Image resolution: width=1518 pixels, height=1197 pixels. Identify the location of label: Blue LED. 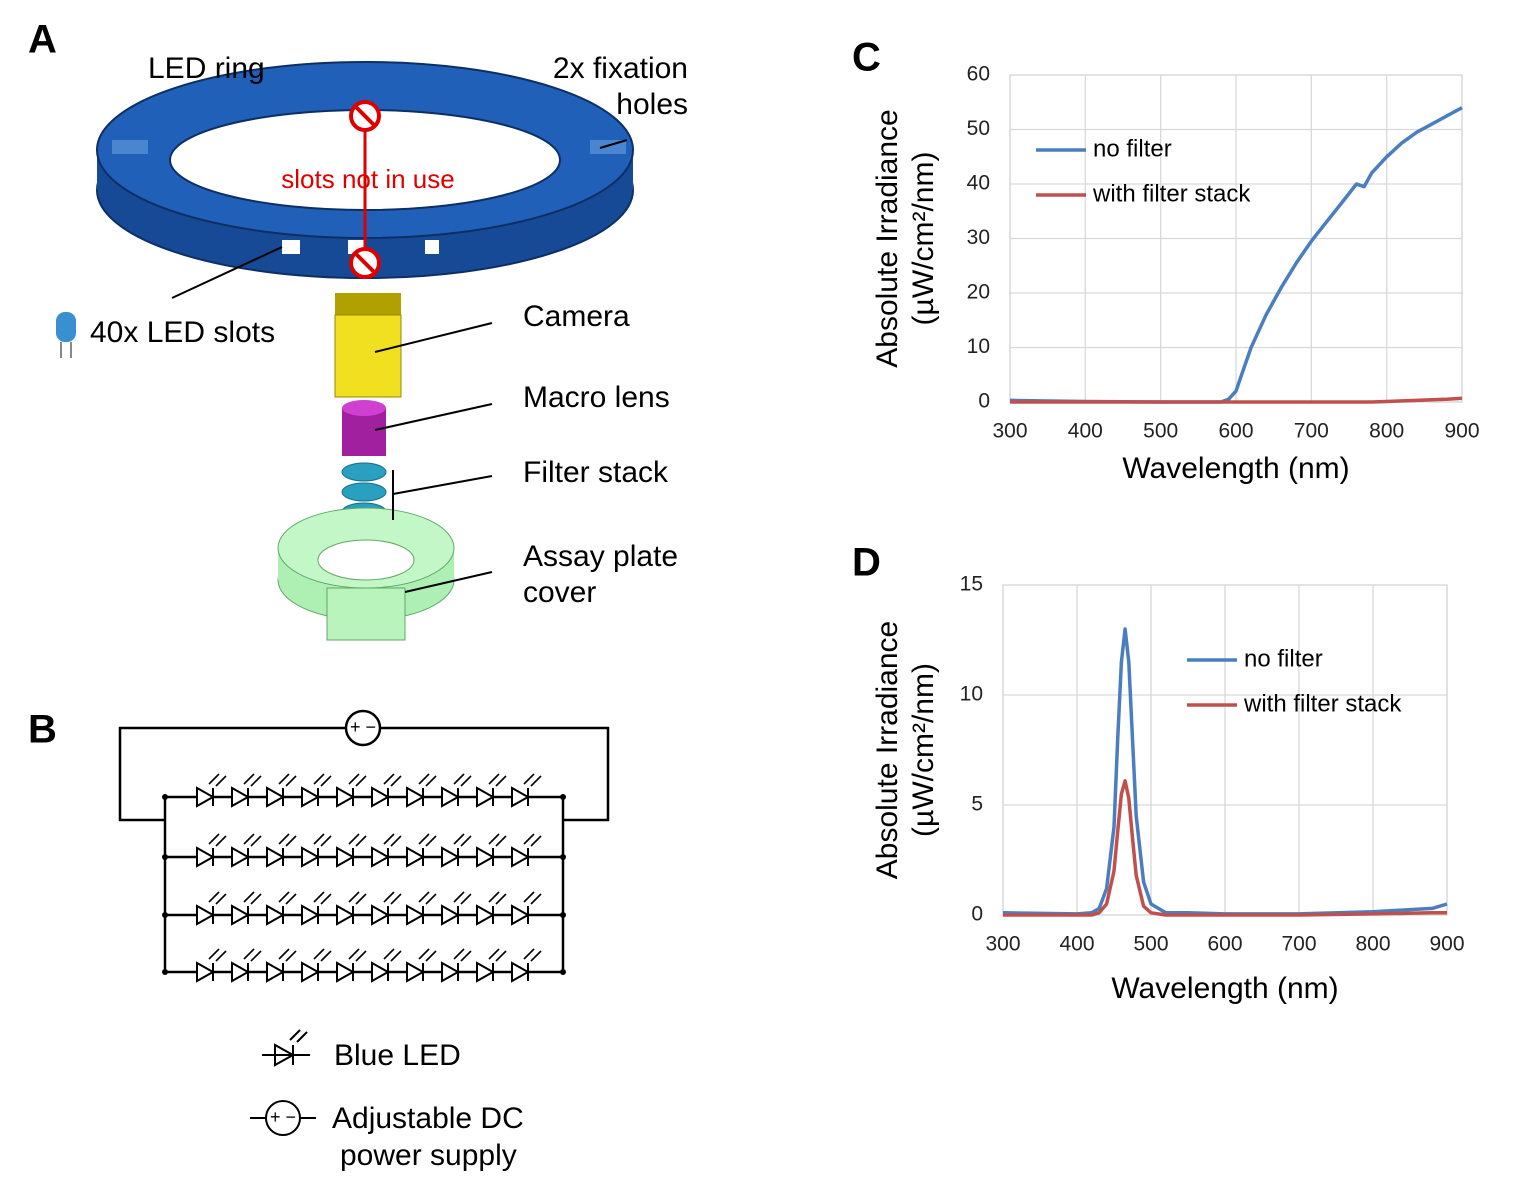
(397, 1055).